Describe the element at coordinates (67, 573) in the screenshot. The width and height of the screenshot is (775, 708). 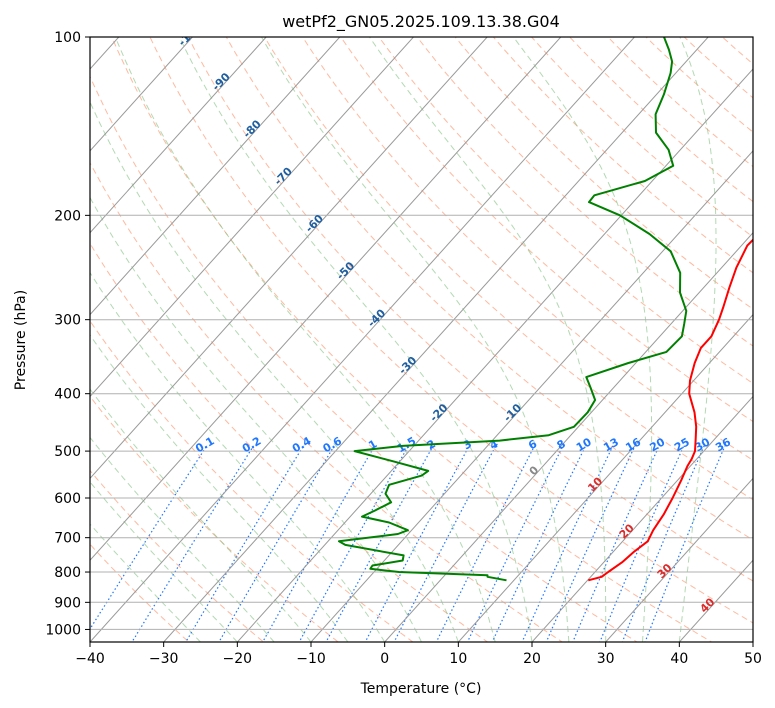
I see `y-tick-label: 800` at that location.